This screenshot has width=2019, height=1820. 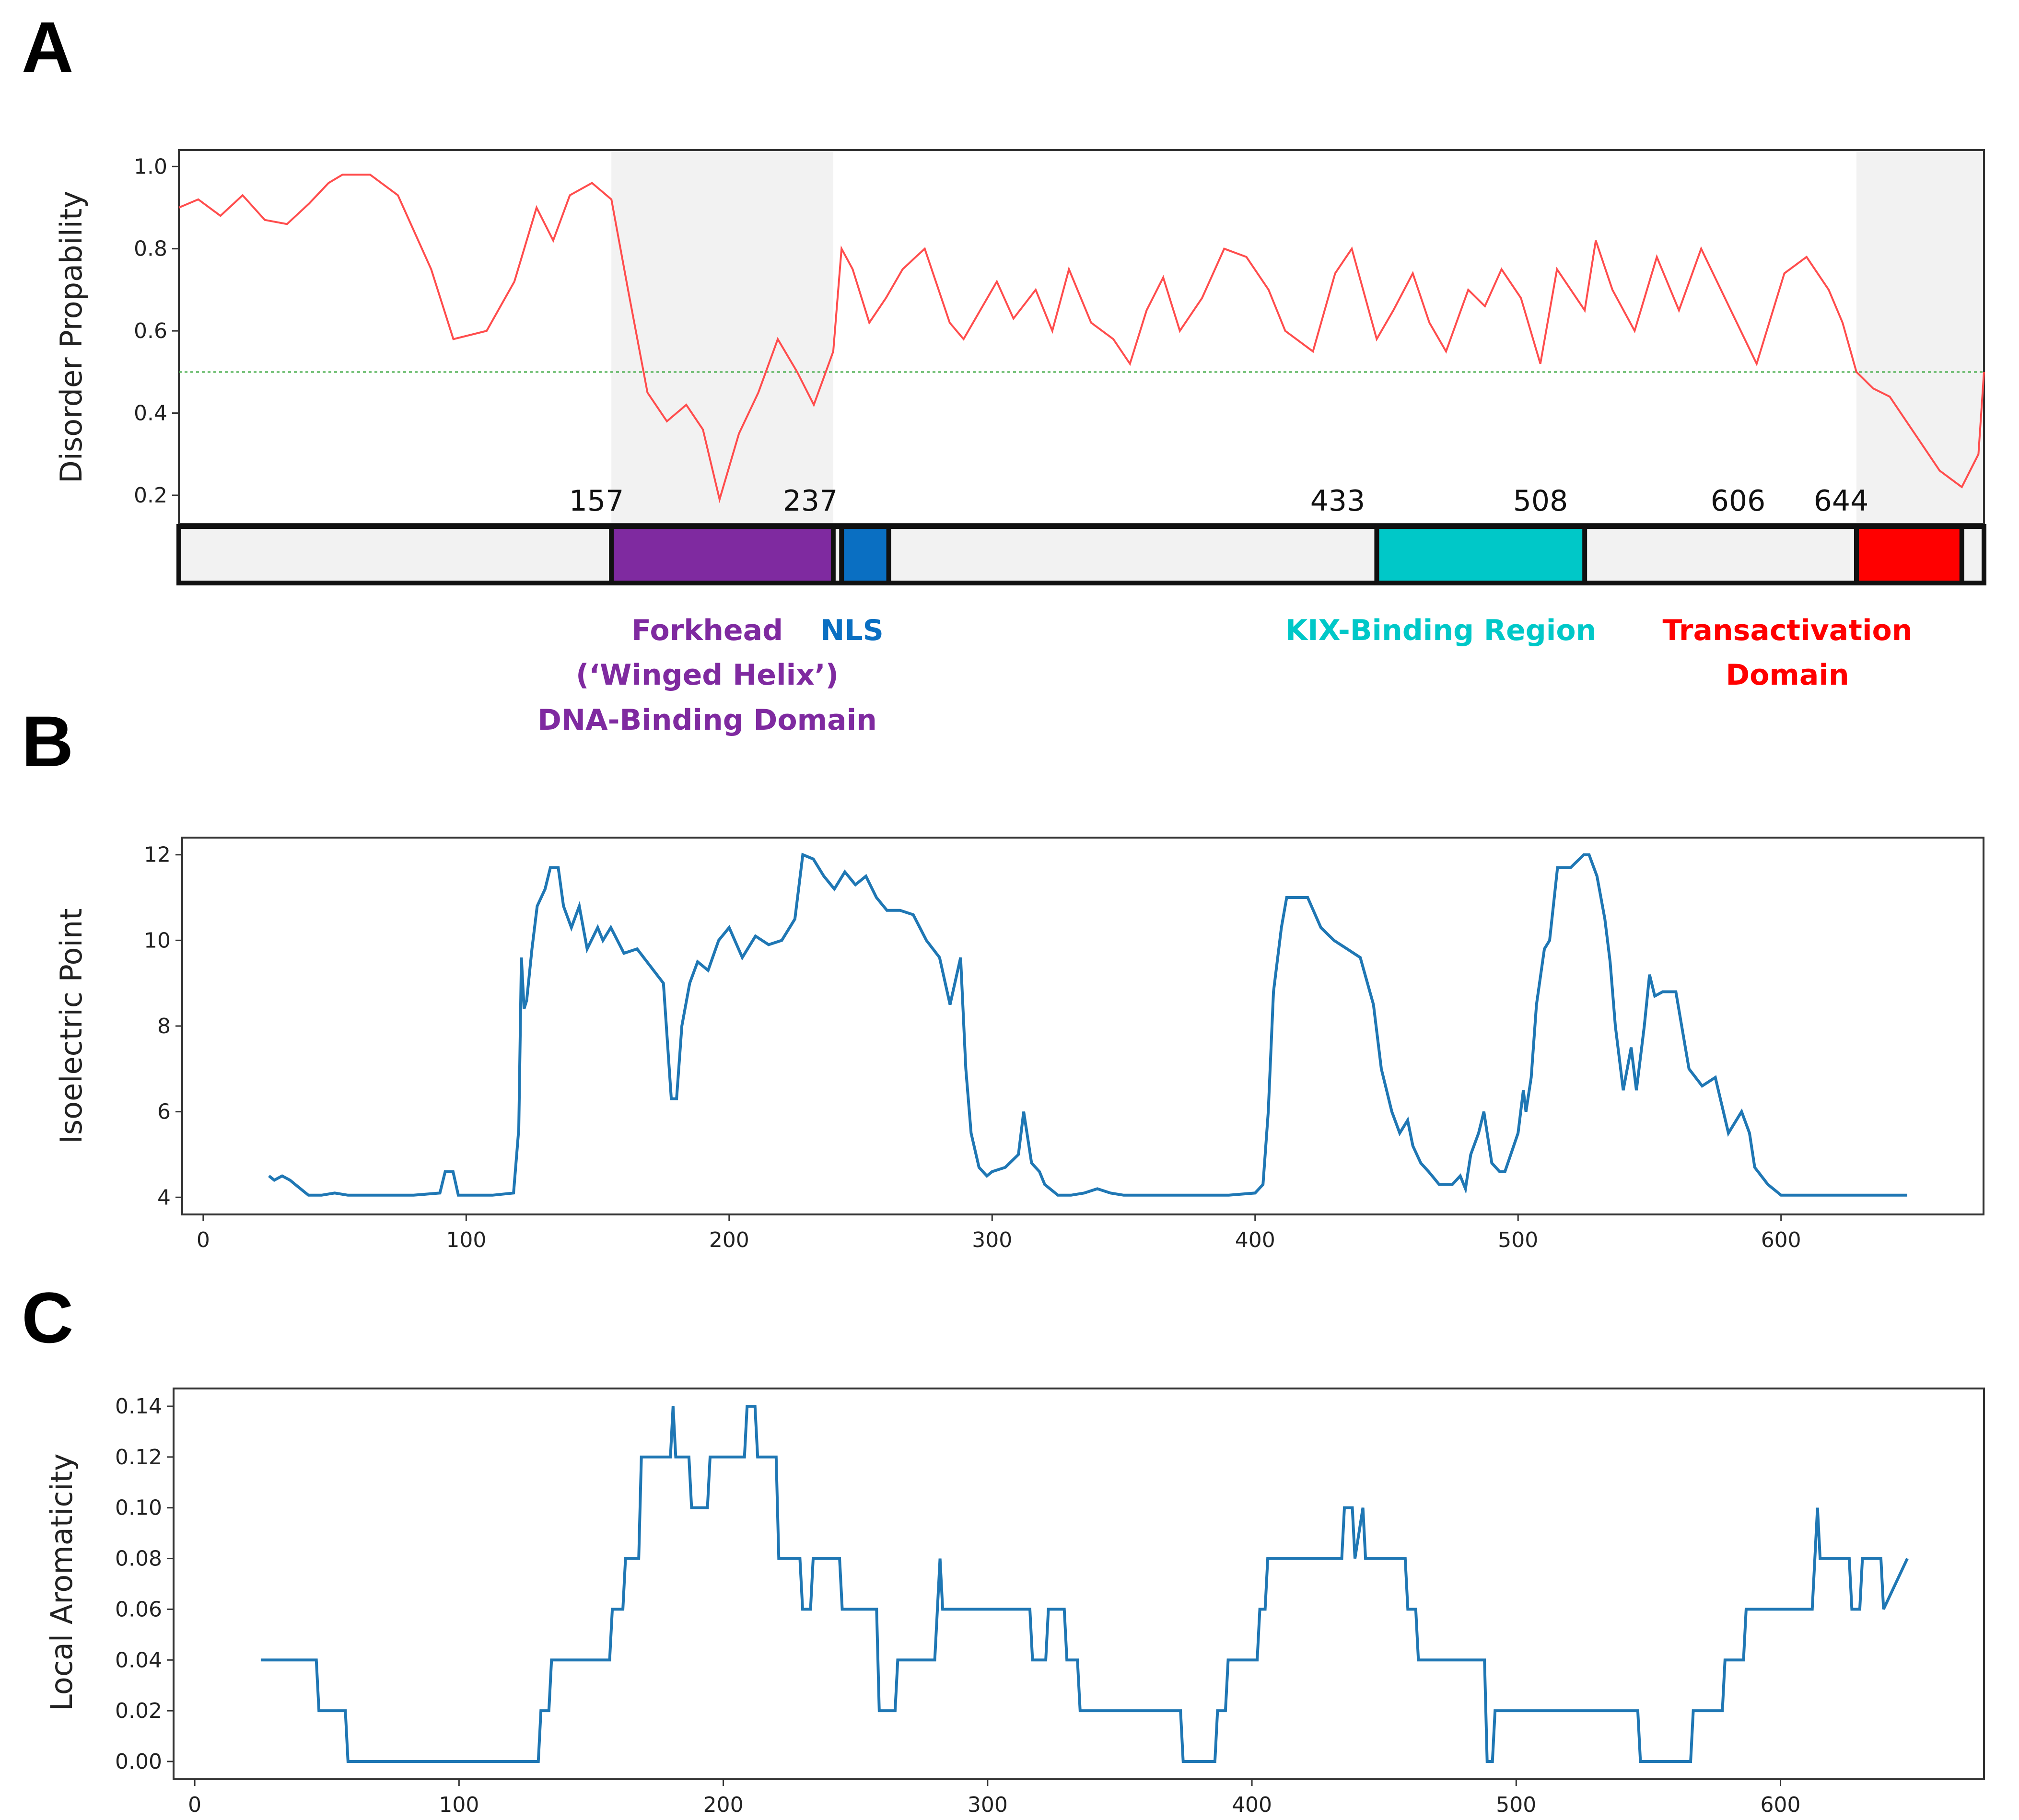 I want to click on forkhead-label-line-2: (‘Winged Helix’), so click(x=708, y=675).